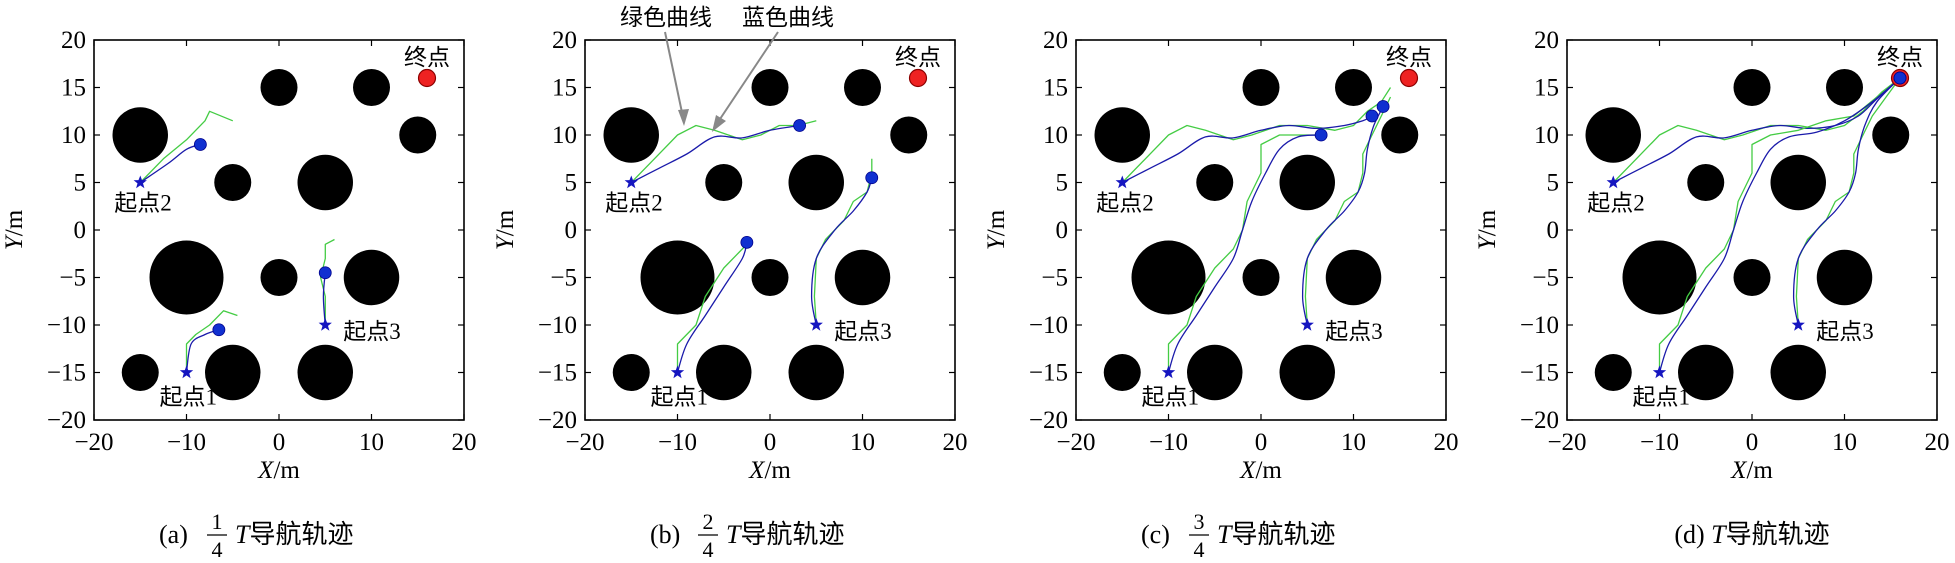 This screenshot has width=1955, height=563. What do you see at coordinates (665, 534) in the screenshot?
I see `caption-prefix: (b)` at bounding box center [665, 534].